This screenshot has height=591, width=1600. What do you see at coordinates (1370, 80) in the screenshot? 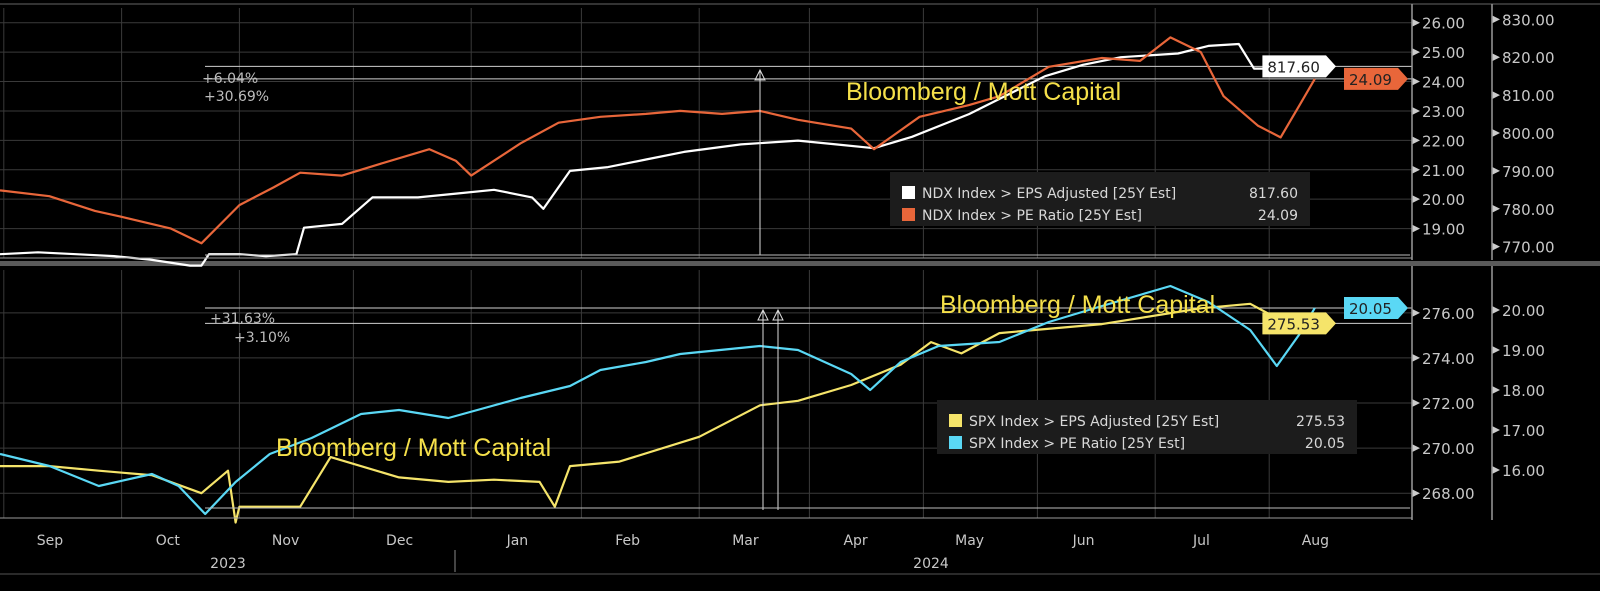
I see `last-value-label: 24.09` at bounding box center [1370, 80].